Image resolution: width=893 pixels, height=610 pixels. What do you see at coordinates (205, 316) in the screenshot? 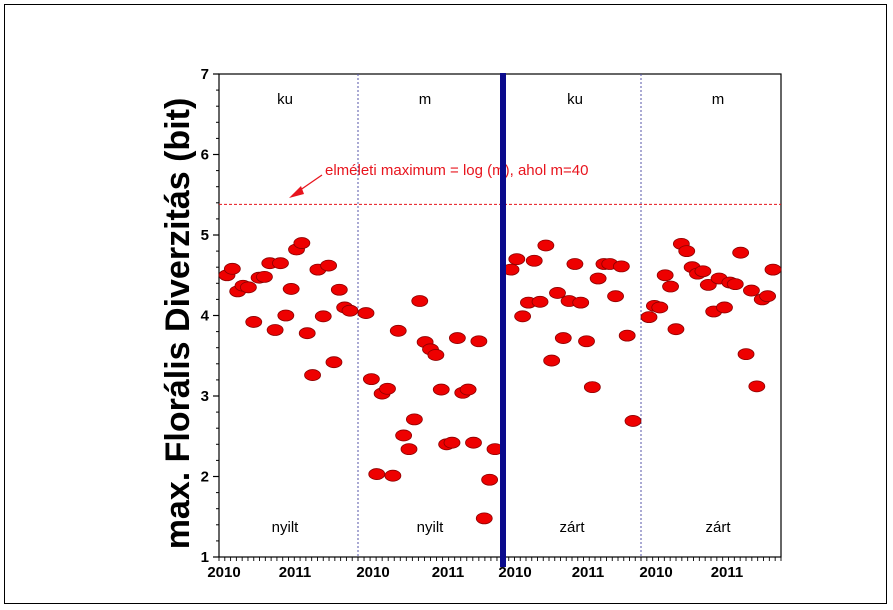
I see `y-tick-label: 4` at bounding box center [205, 316].